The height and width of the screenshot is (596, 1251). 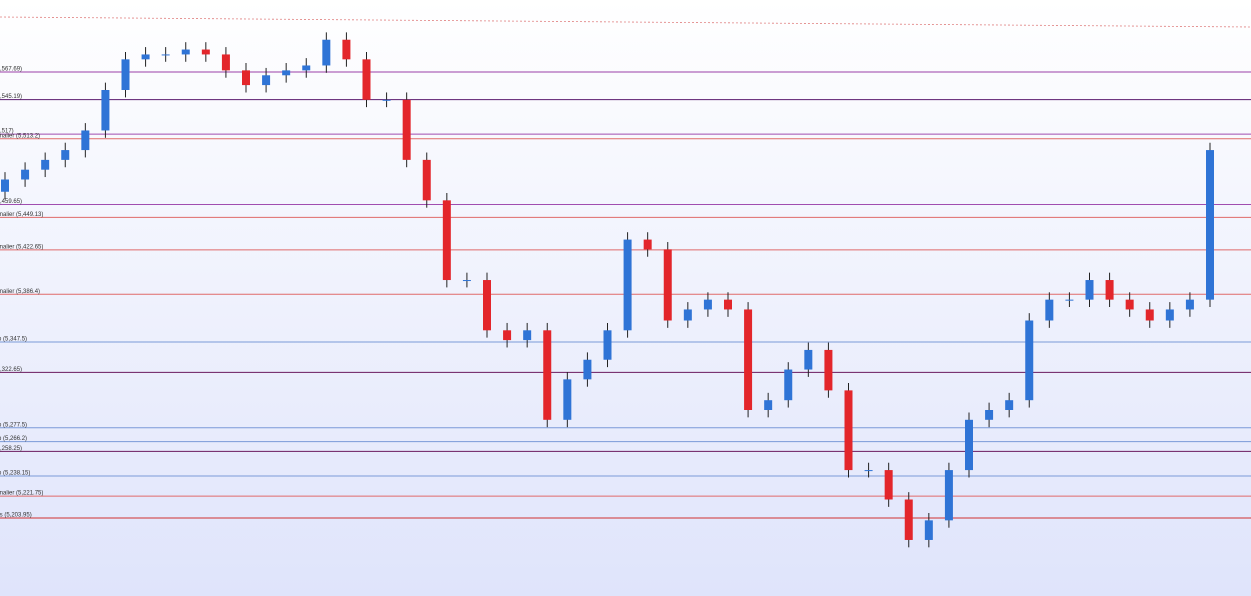 I want to click on level-label: ebdo (5,277.5), so click(x=13, y=425).